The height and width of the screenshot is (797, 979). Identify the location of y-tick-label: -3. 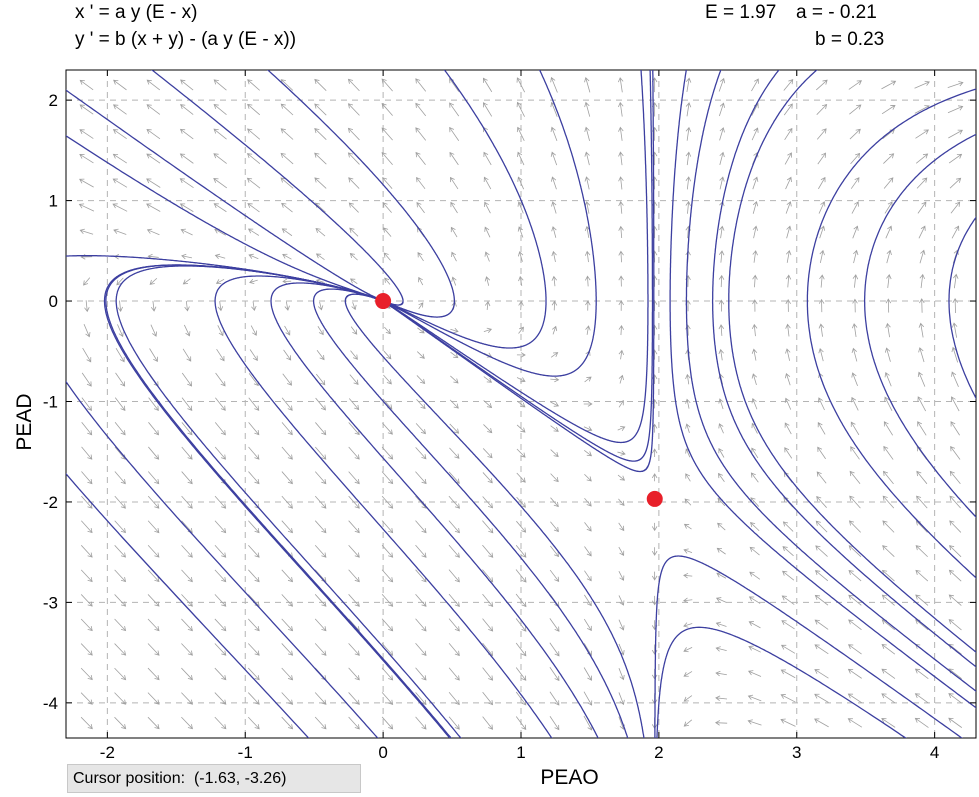
(50, 602).